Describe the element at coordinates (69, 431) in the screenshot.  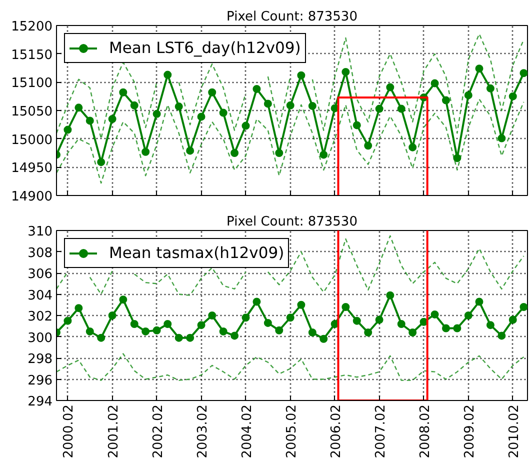
I see `x-tick-label: 2000.02` at that location.